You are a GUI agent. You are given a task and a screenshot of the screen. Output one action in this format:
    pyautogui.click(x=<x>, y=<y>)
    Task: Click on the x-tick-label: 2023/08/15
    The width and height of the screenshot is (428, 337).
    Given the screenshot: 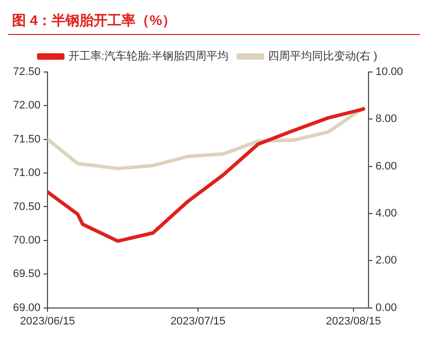 What is the action you would take?
    pyautogui.click(x=353, y=321)
    